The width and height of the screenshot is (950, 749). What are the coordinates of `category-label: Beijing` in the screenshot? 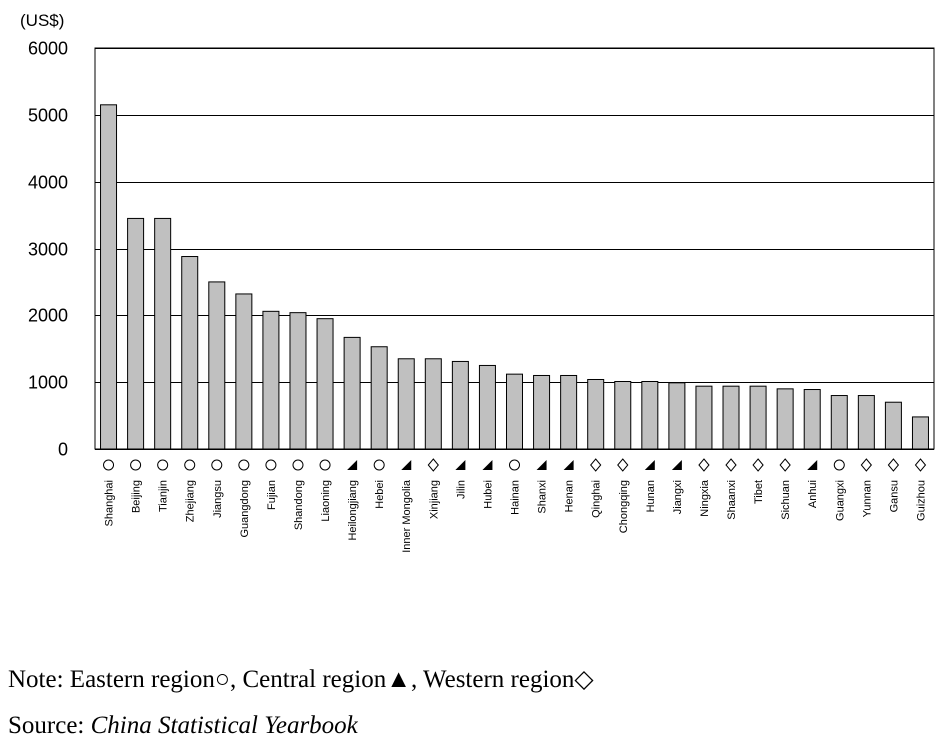 It's located at (137, 496).